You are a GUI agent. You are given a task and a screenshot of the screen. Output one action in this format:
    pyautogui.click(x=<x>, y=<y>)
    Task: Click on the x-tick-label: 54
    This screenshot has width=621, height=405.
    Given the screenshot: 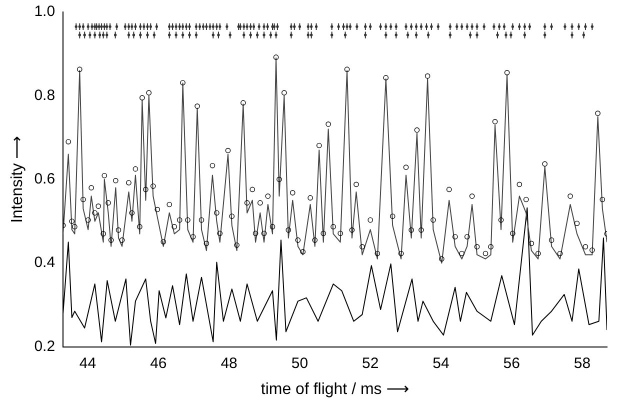 What is the action you would take?
    pyautogui.click(x=441, y=363)
    